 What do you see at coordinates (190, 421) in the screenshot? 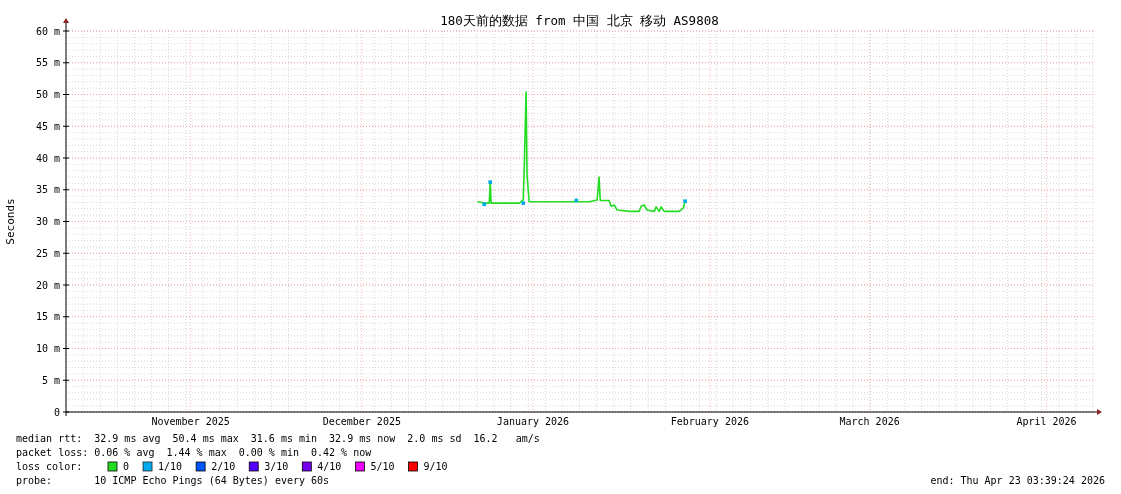
I see `x-tick-label: November 2025` at bounding box center [190, 421].